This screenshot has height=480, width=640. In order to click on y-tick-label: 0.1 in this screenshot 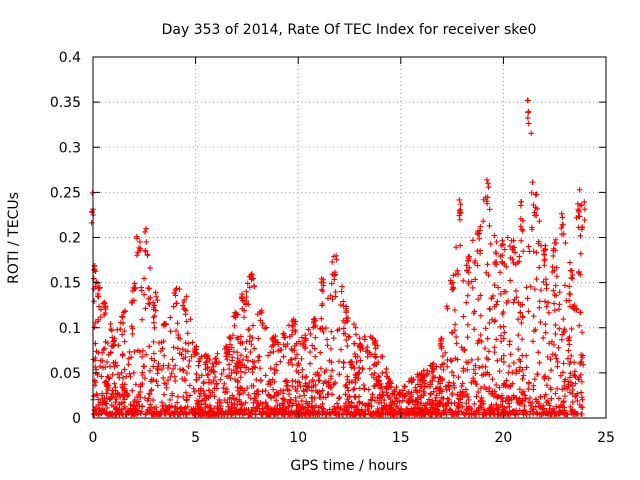, I will do `click(70, 329)`.